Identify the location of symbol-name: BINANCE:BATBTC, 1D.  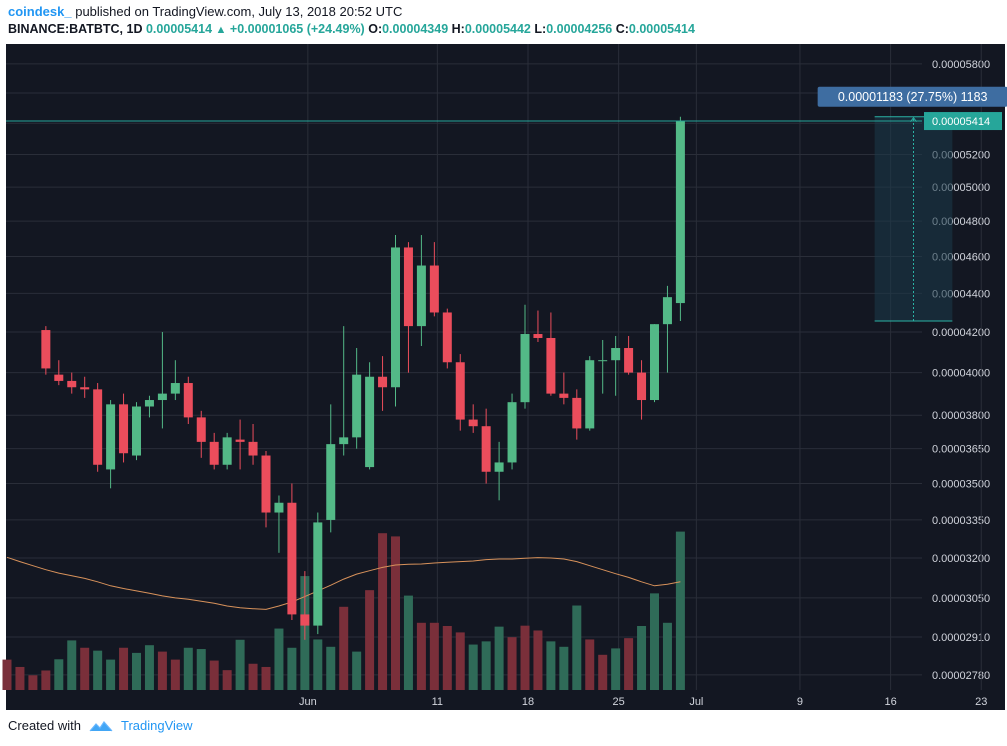
(75, 29).